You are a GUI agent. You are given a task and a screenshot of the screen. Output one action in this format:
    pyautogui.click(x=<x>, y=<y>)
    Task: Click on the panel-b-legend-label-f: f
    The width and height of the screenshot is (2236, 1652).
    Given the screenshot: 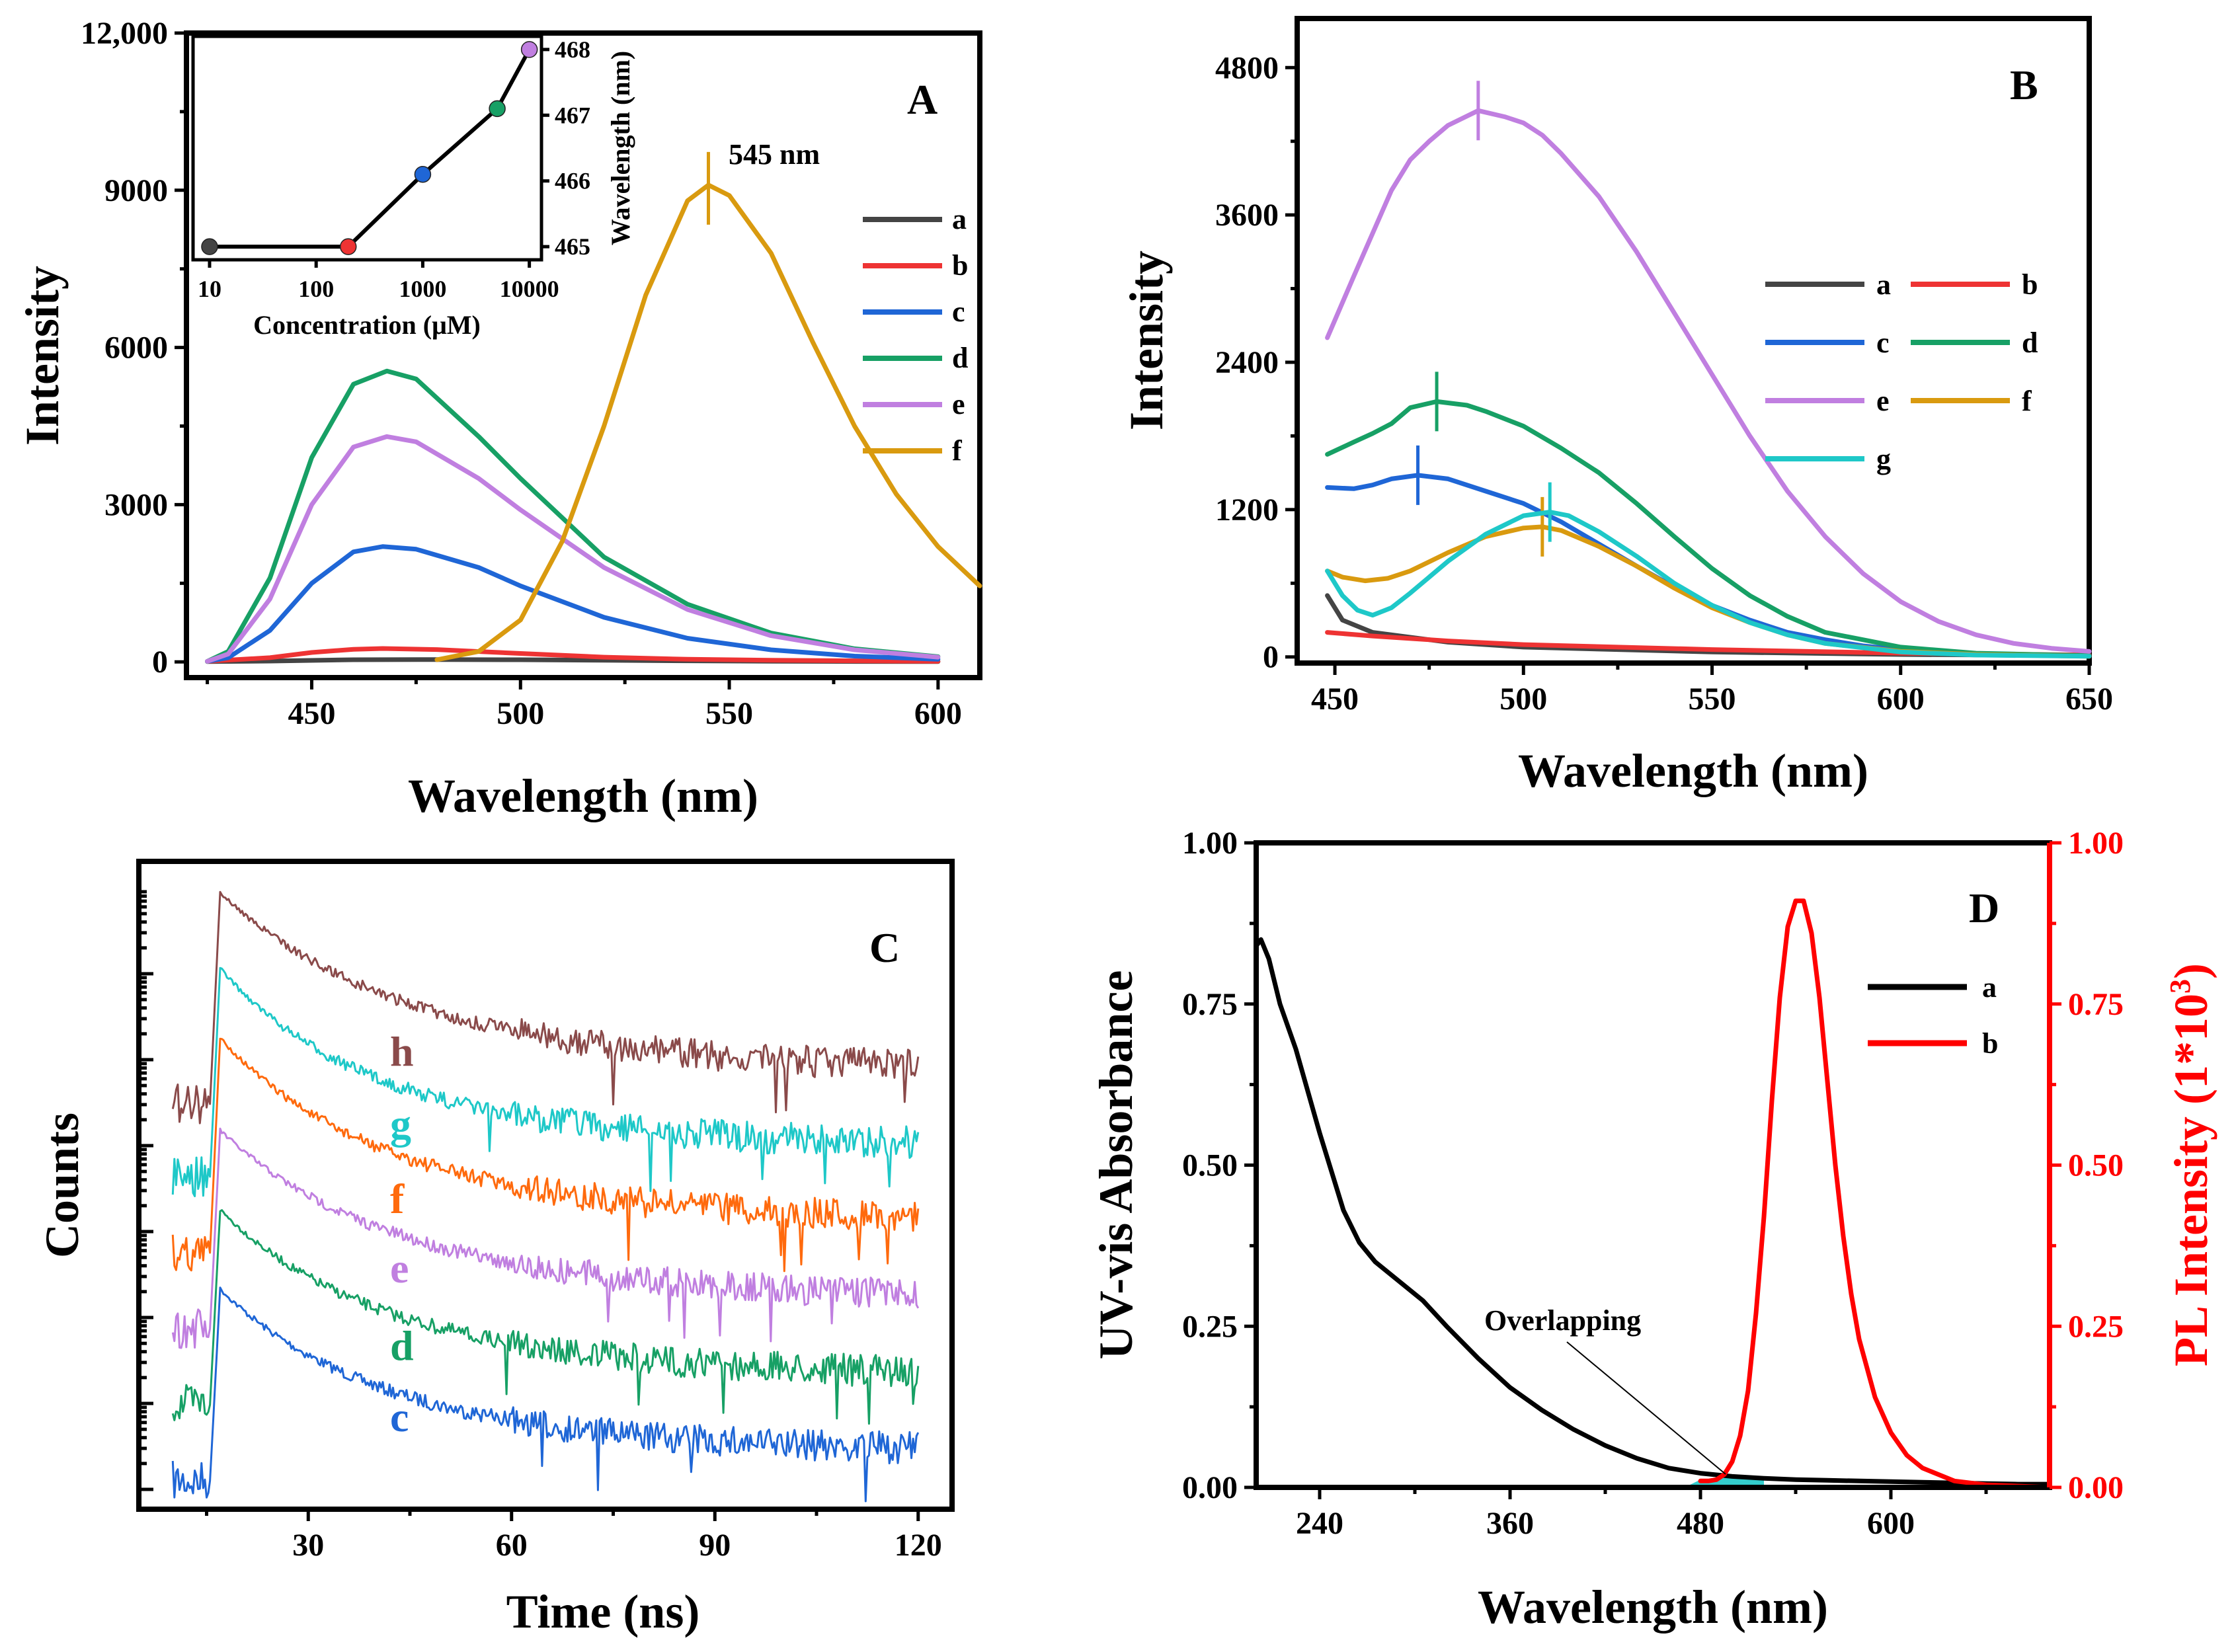 What is the action you would take?
    pyautogui.click(x=2027, y=401)
    